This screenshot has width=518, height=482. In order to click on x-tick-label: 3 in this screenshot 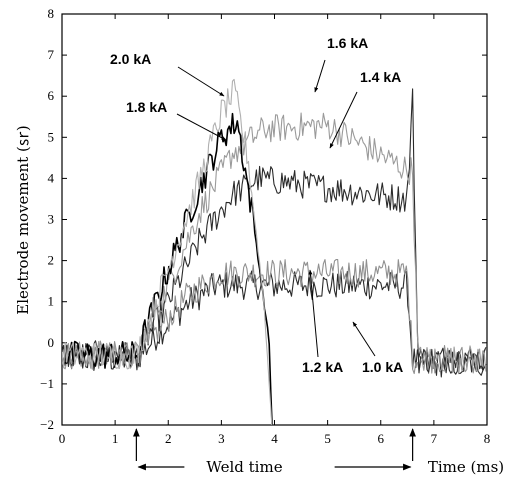, I will do `click(221, 438)`.